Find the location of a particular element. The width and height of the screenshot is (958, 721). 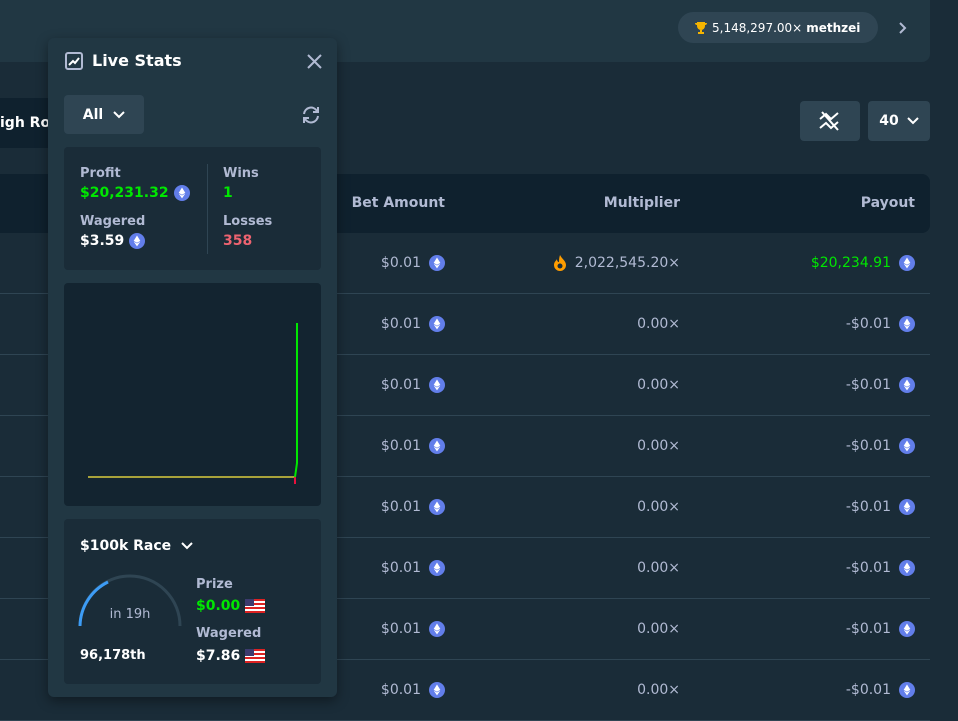

race-rank: 96,178th is located at coordinates (113, 655).